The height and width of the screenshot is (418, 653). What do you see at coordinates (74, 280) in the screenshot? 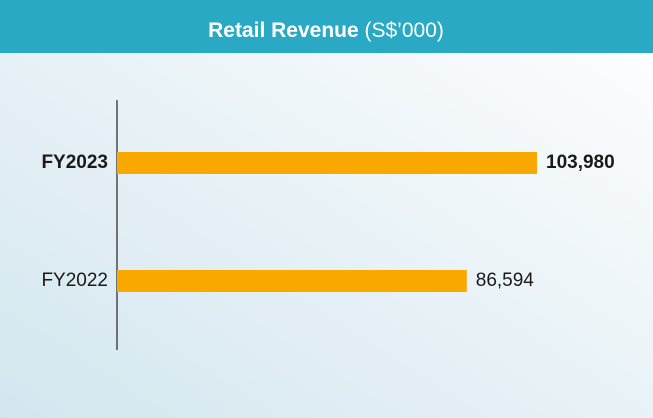
I see `category-label: FY2022` at bounding box center [74, 280].